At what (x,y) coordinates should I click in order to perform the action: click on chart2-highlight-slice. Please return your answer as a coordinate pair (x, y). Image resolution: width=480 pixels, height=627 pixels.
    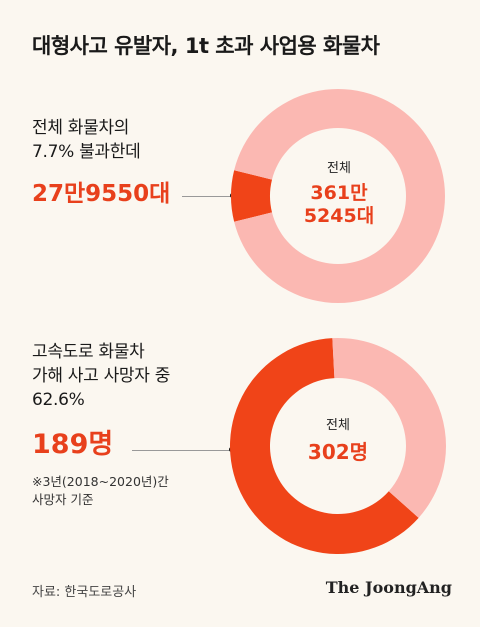
    Looking at the image, I should click on (324, 446).